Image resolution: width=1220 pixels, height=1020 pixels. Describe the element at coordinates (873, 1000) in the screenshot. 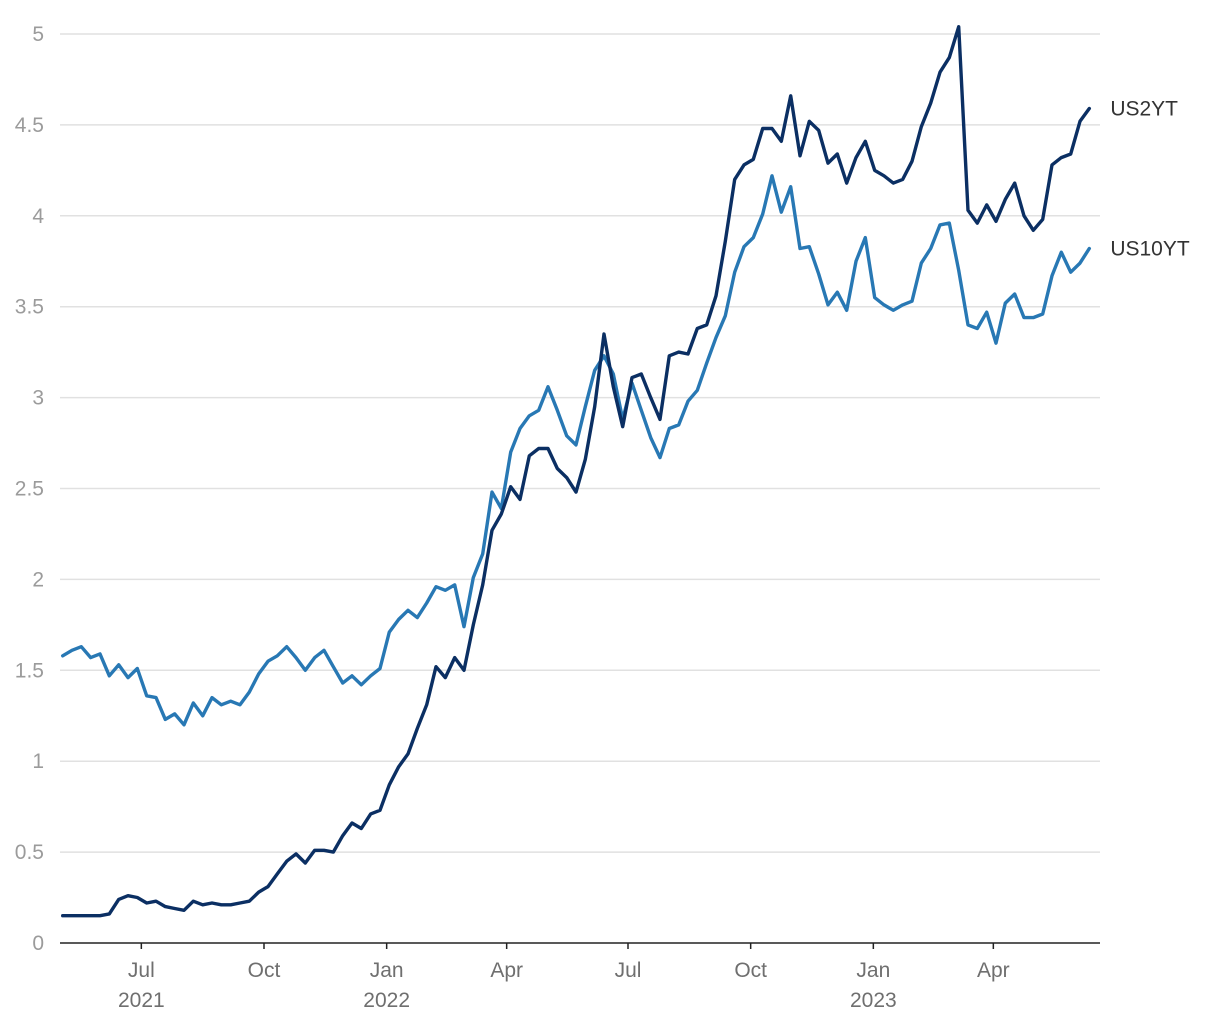

I see `x-tick-year-label: 2023` at that location.